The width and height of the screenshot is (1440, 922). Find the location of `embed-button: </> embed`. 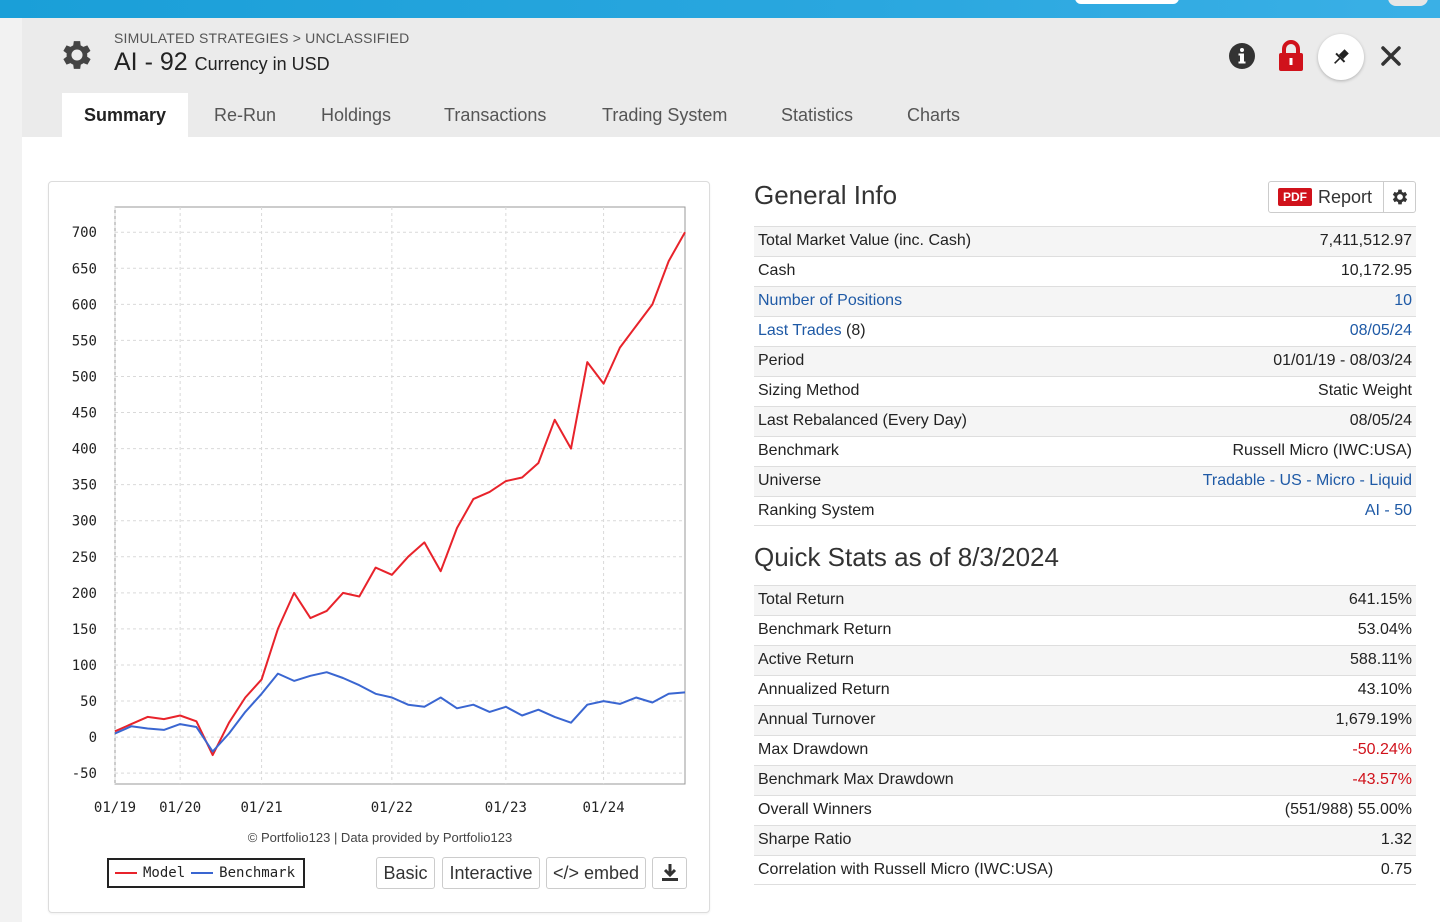

embed-button: </> embed is located at coordinates (596, 873).